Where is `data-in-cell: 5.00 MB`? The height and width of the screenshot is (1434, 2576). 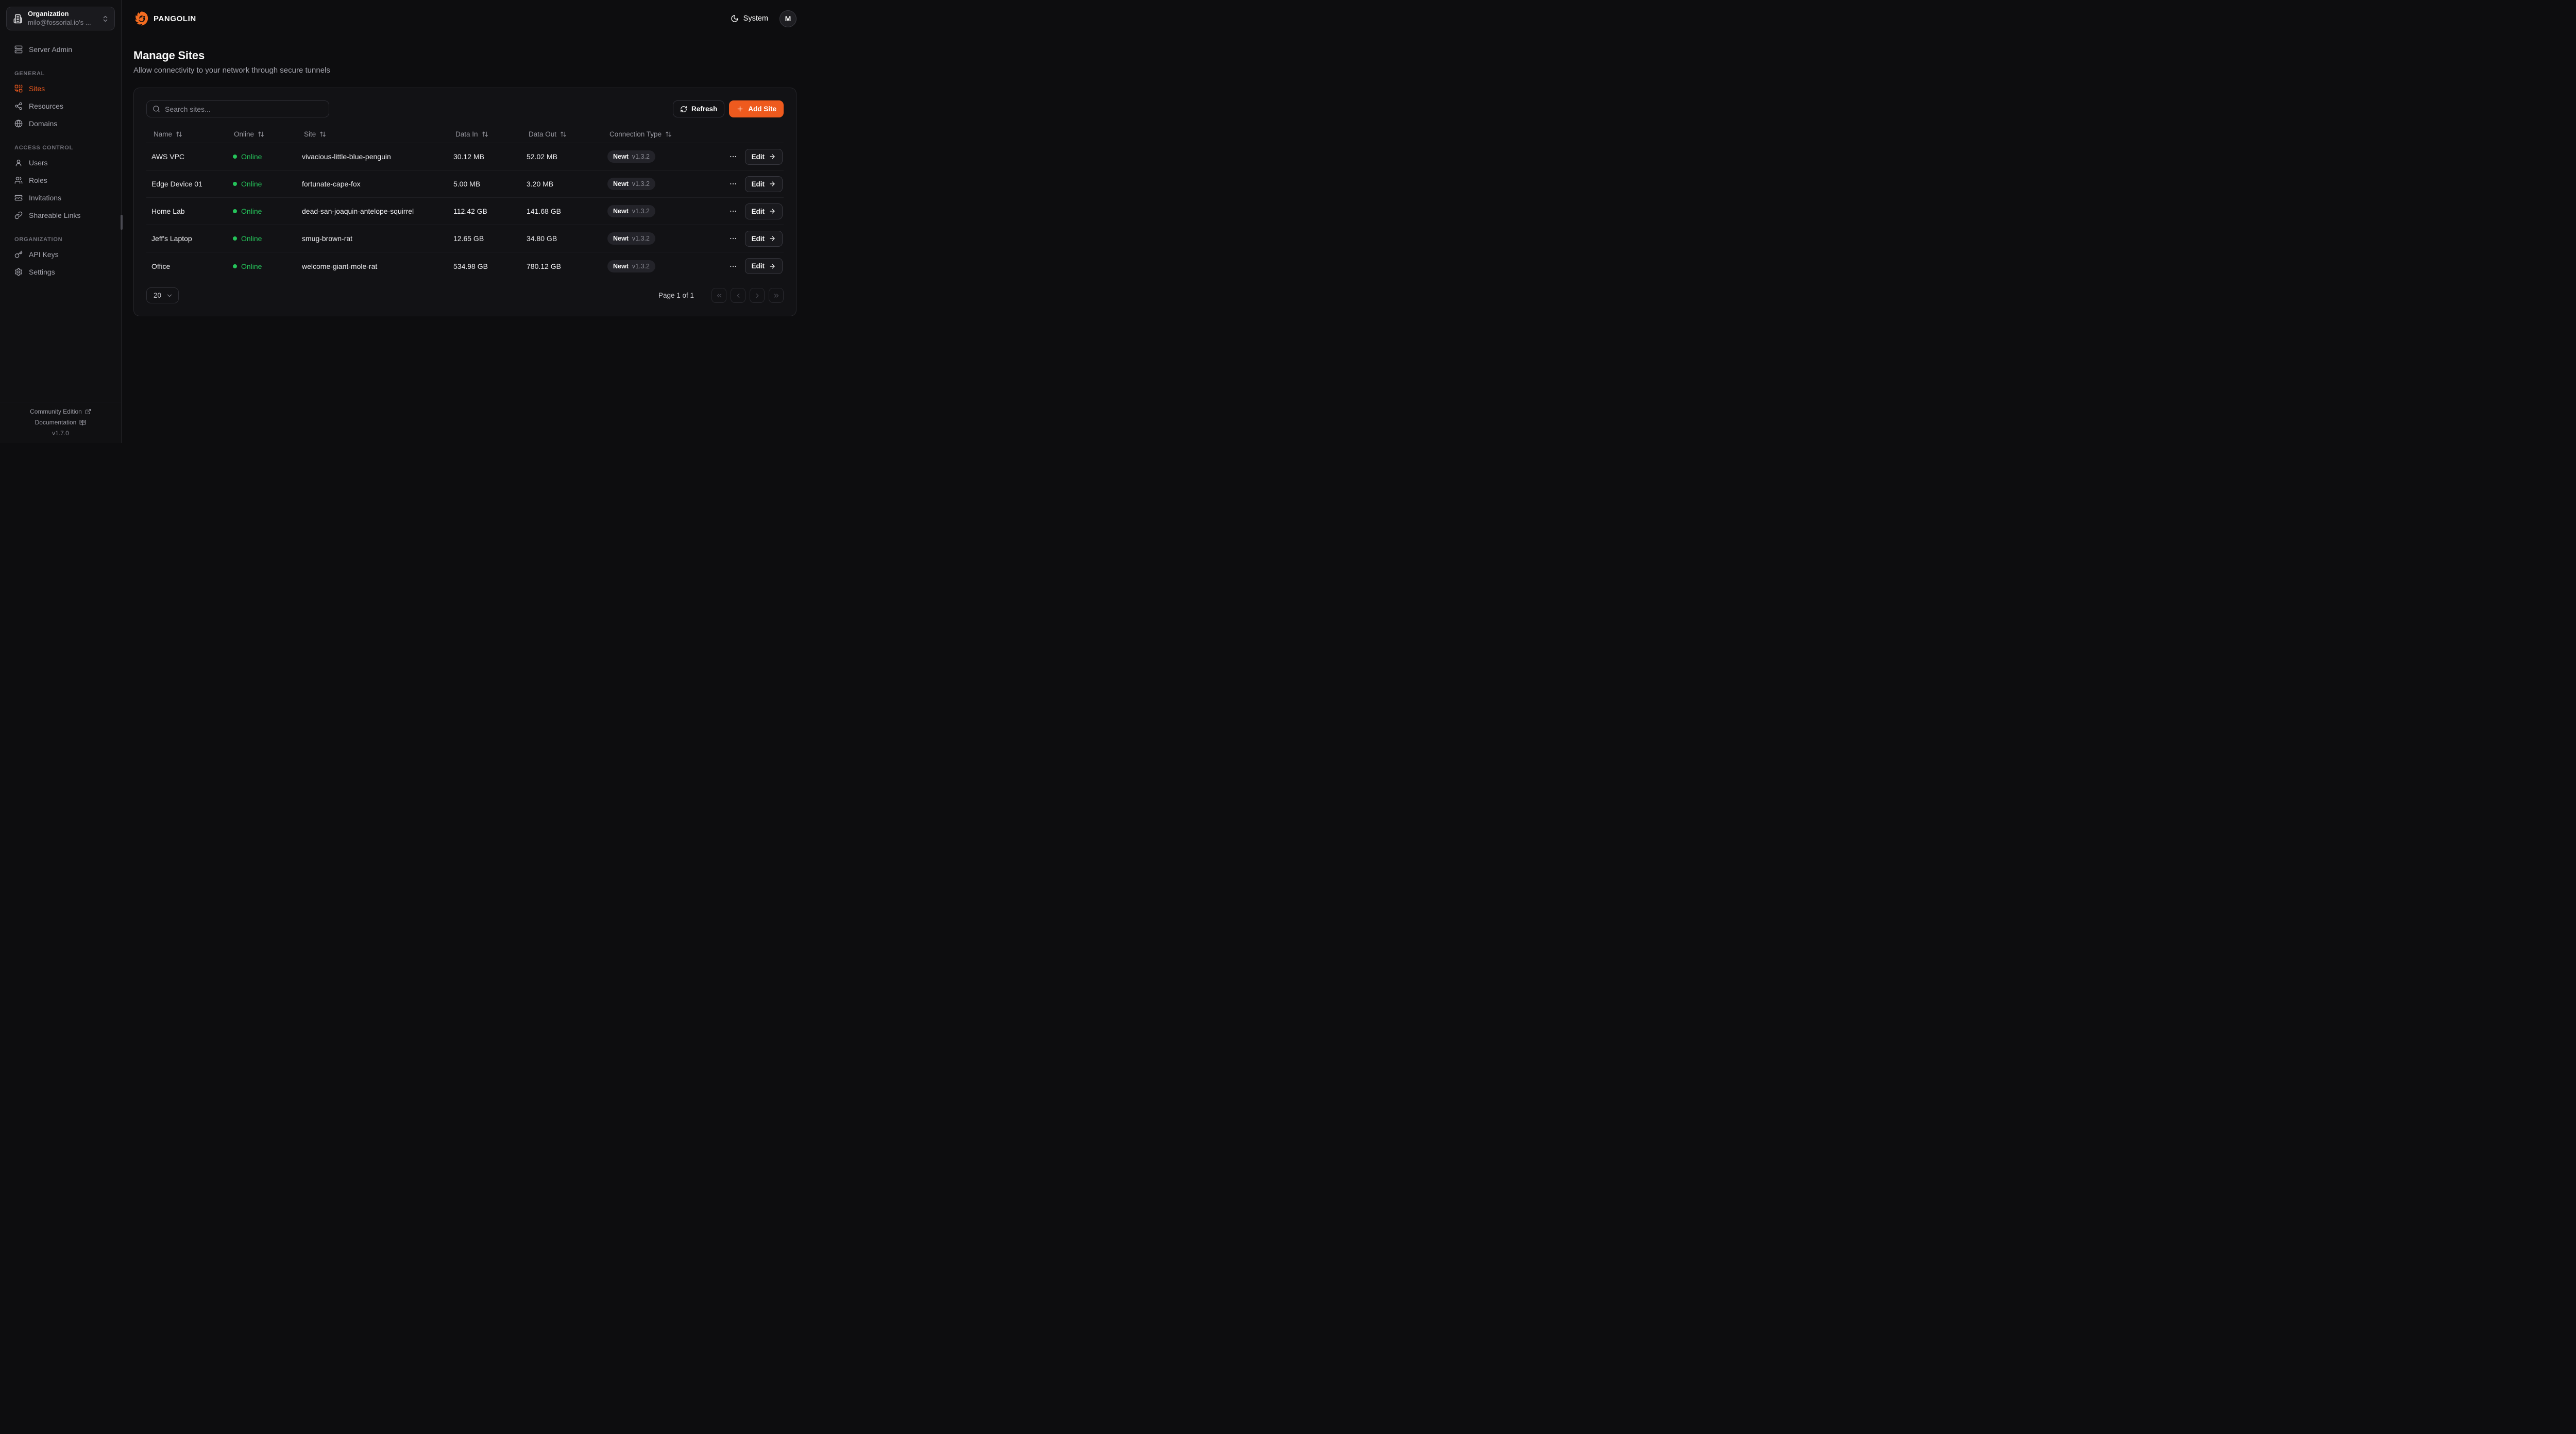 data-in-cell: 5.00 MB is located at coordinates (467, 184).